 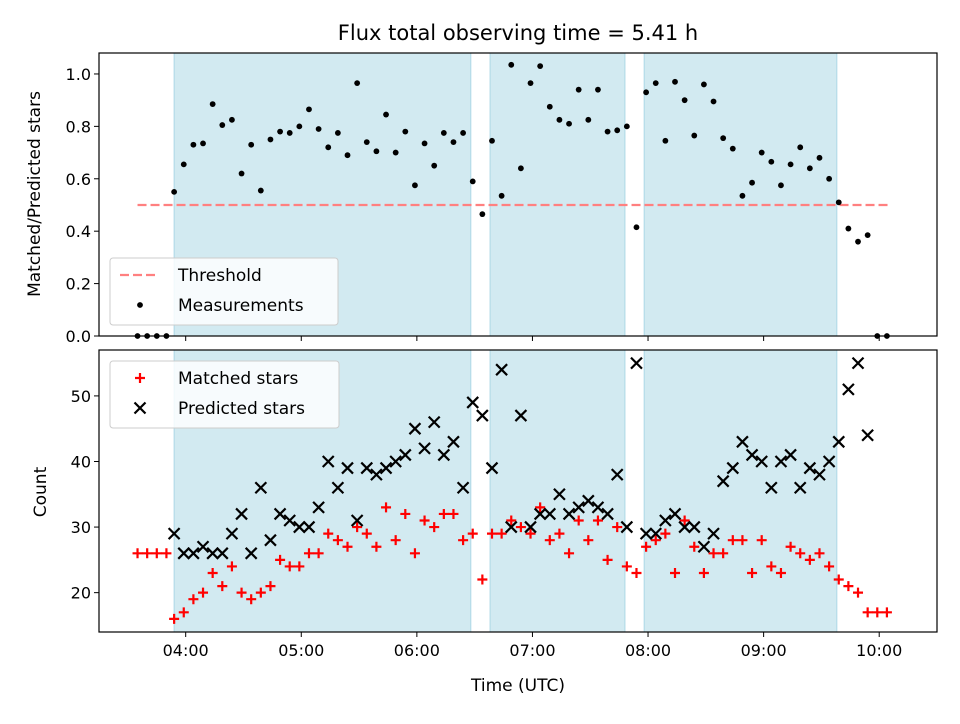 What do you see at coordinates (78, 231) in the screenshot?
I see `top-y-tick-label: 0.4` at bounding box center [78, 231].